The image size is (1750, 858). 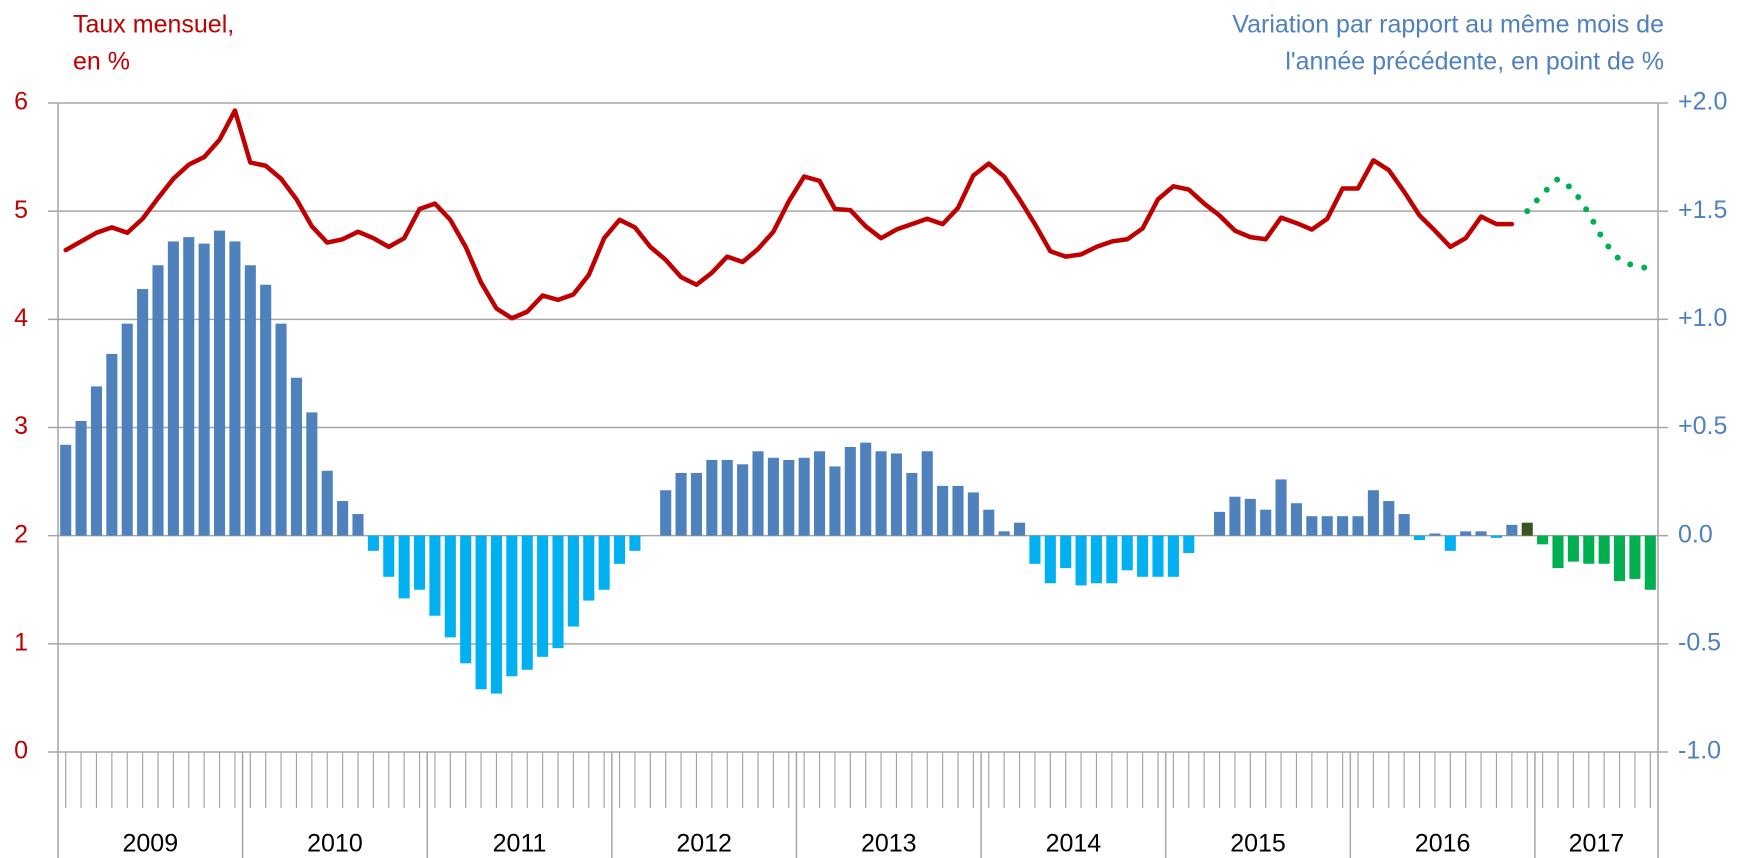 What do you see at coordinates (150, 844) in the screenshot?
I see `year-label: 2009` at bounding box center [150, 844].